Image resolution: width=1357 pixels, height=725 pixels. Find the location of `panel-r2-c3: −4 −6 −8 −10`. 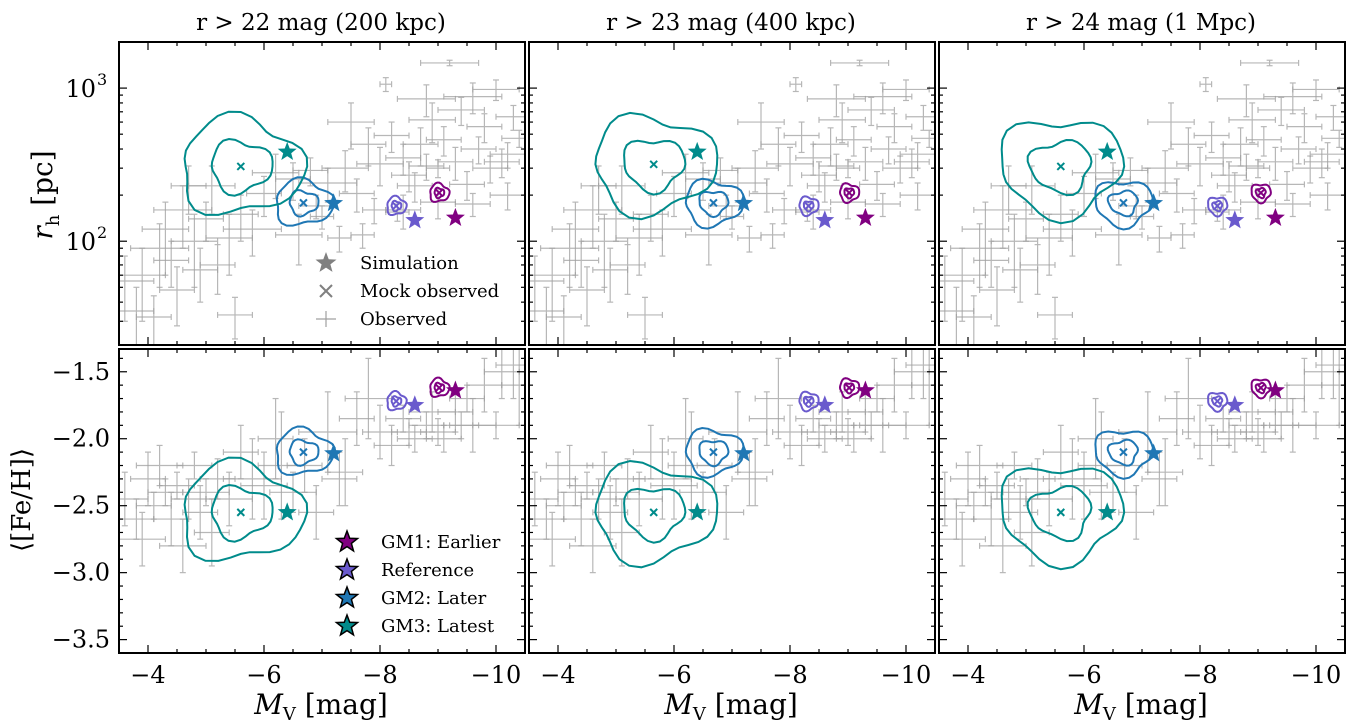

panel-r2-c3: −4 −6 −8 −10 is located at coordinates (1142, 518).